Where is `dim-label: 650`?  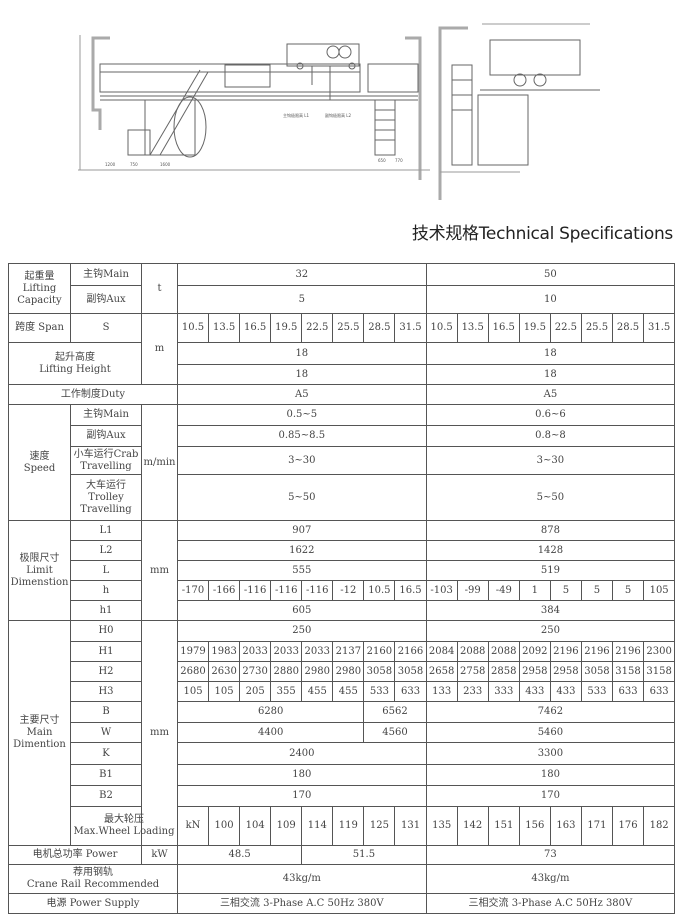 dim-label: 650 is located at coordinates (382, 160).